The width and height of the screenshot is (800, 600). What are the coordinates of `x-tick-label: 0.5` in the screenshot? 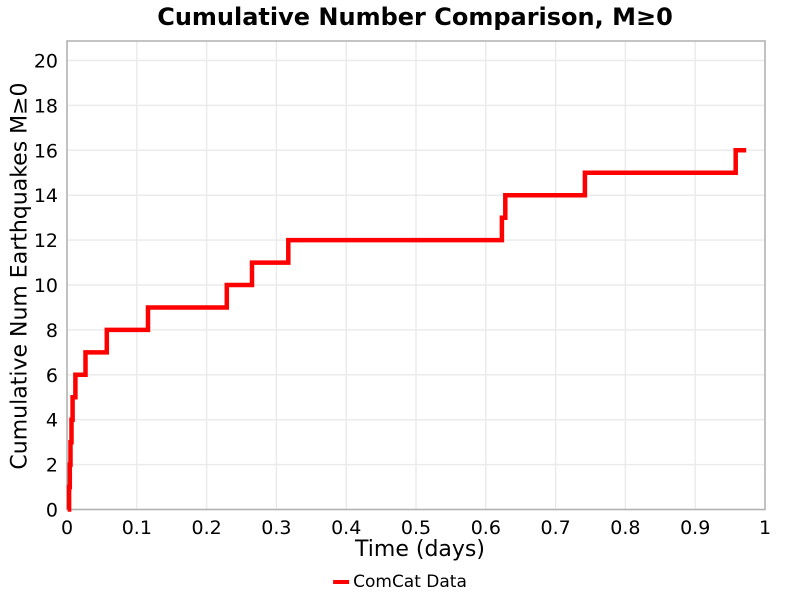 It's located at (416, 528).